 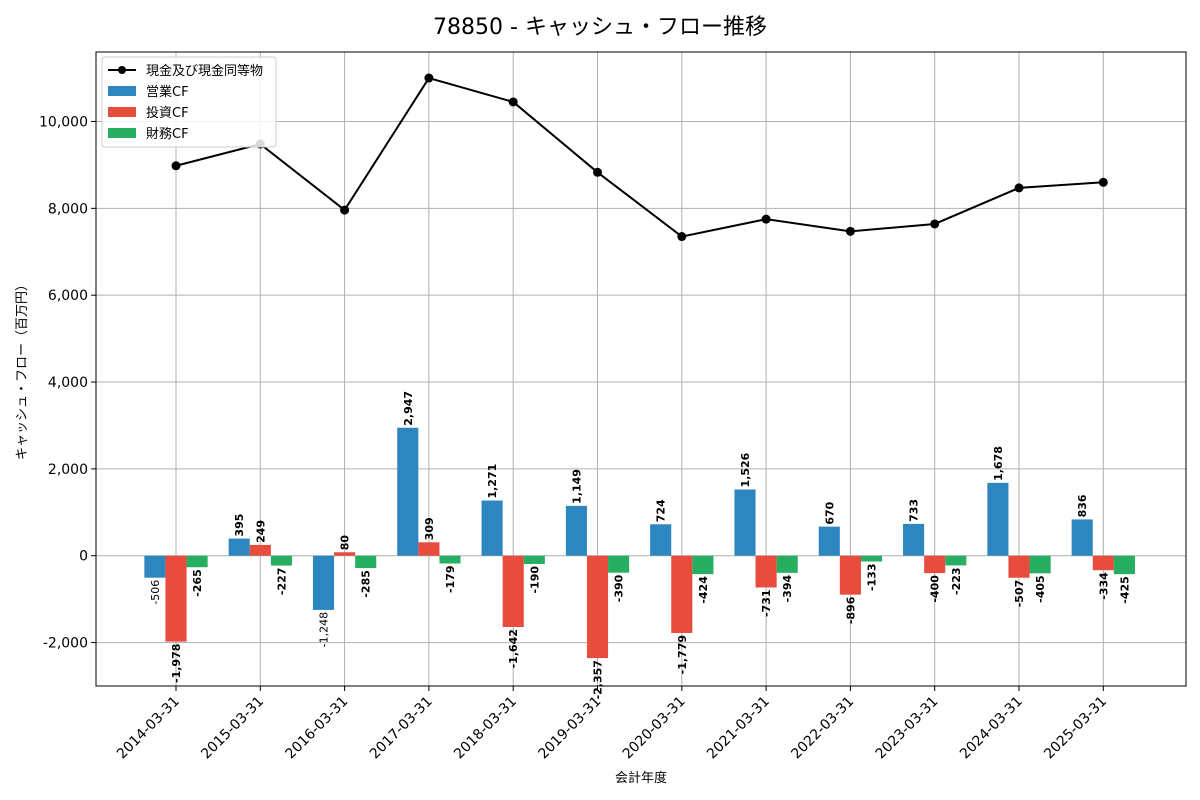 I want to click on legend-marker, so click(x=122, y=70).